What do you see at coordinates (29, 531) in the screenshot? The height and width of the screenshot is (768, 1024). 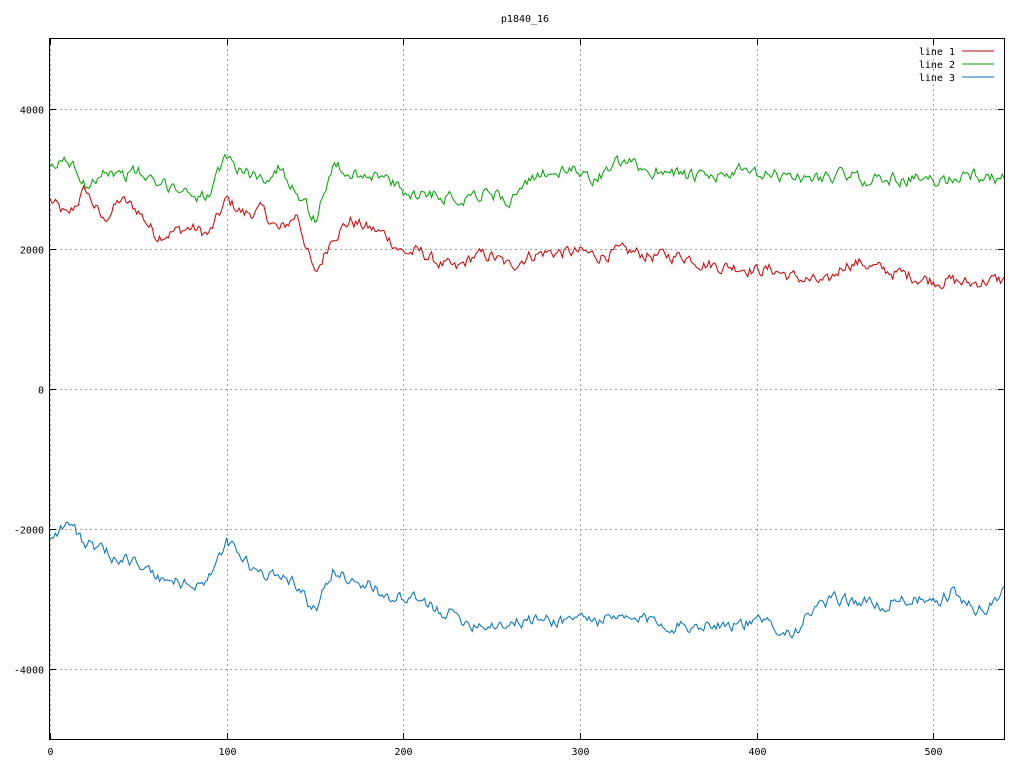 I see `y-tick-label: -2000` at bounding box center [29, 531].